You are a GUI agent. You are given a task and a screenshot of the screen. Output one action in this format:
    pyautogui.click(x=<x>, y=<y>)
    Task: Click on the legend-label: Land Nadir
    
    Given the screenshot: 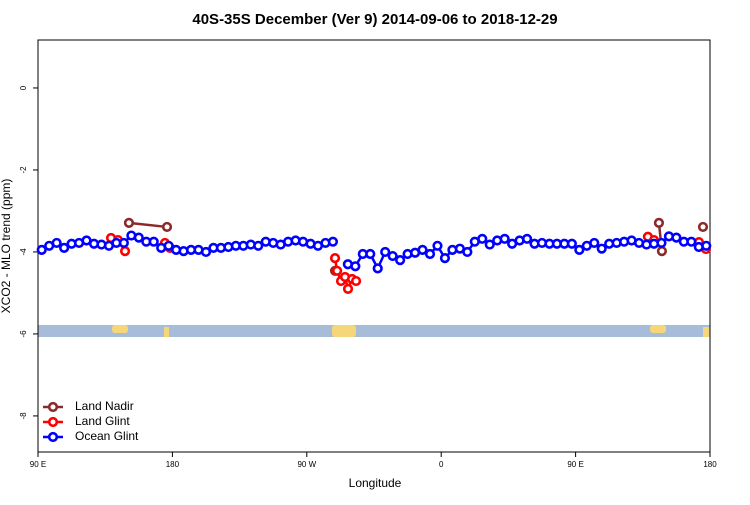 What is the action you would take?
    pyautogui.click(x=104, y=406)
    